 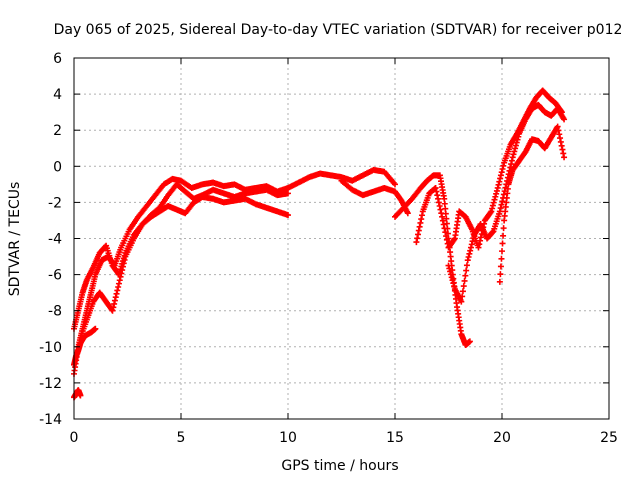 What do you see at coordinates (55, 276) in the screenshot?
I see `y-tick-label: -6` at bounding box center [55, 276].